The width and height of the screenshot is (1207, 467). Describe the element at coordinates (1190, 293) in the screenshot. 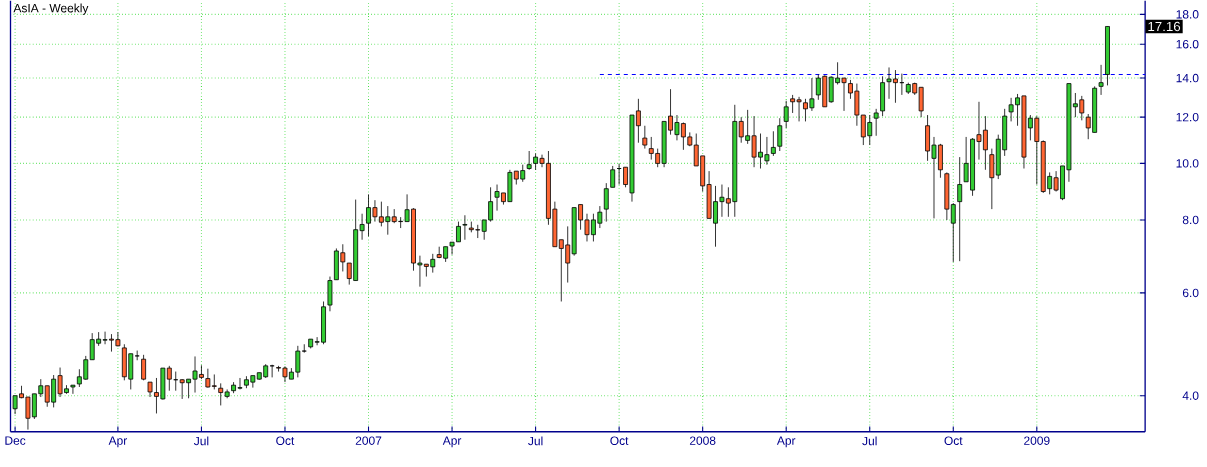

I see `y-tick-label: 6.0` at that location.